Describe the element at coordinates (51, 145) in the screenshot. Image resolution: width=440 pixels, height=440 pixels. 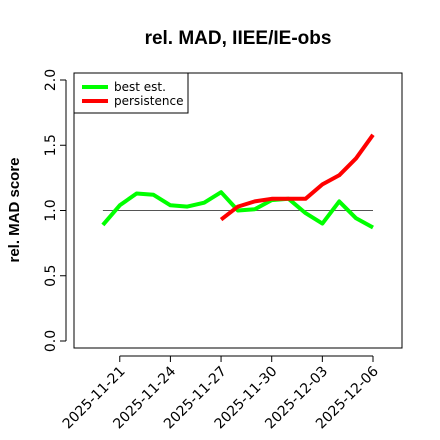
I see `y-tick-label: 1.5` at that location.